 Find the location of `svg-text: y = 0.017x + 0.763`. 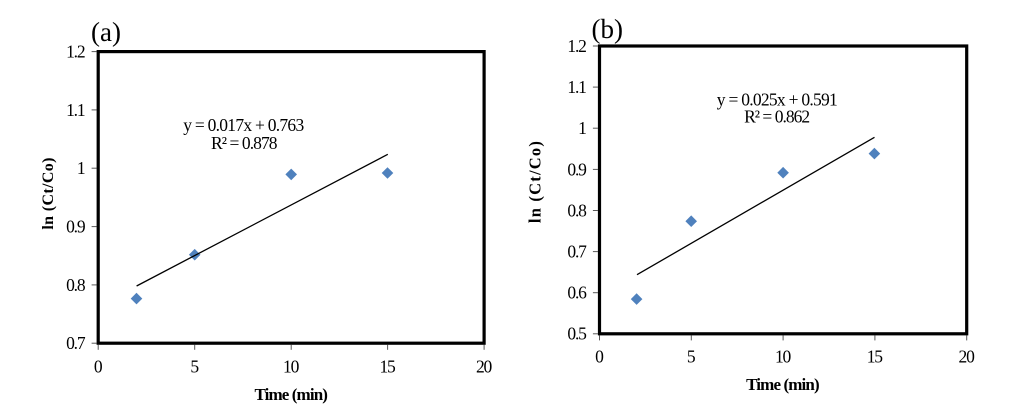

svg-text: y = 0.017x + 0.763 is located at coordinates (243, 125).